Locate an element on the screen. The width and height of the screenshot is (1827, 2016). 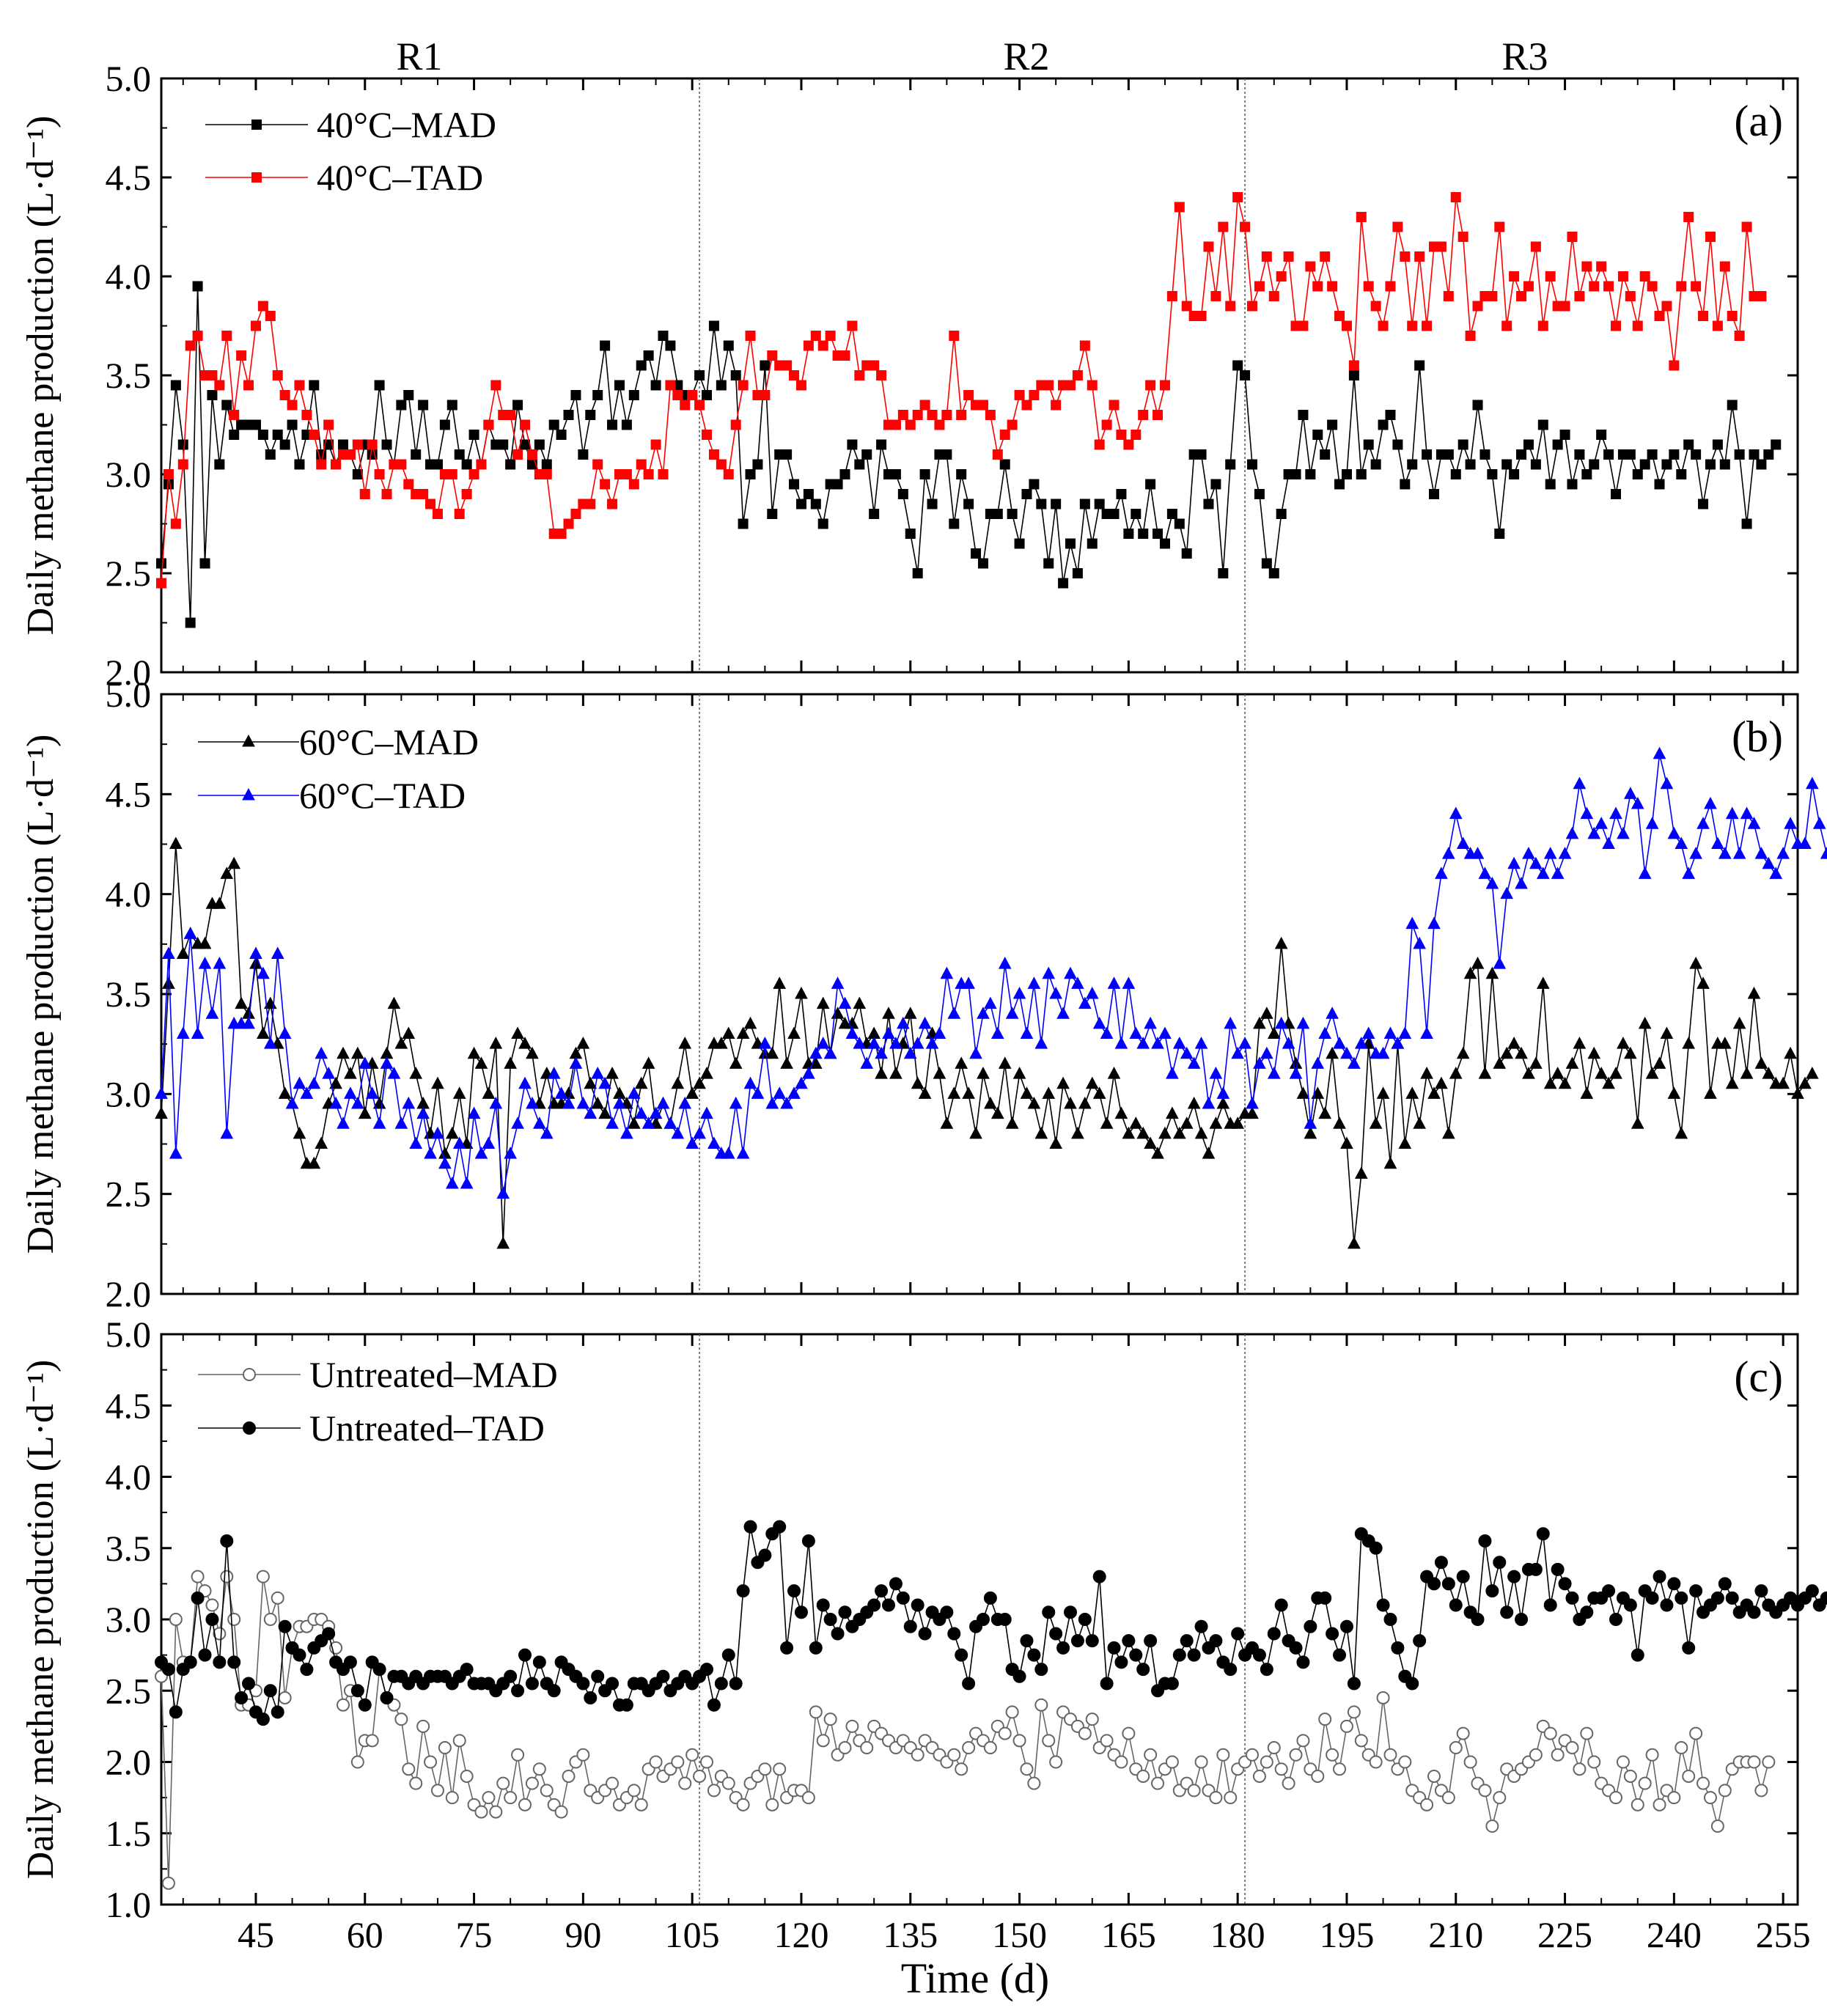
region-label-r1: R1 is located at coordinates (419, 56).